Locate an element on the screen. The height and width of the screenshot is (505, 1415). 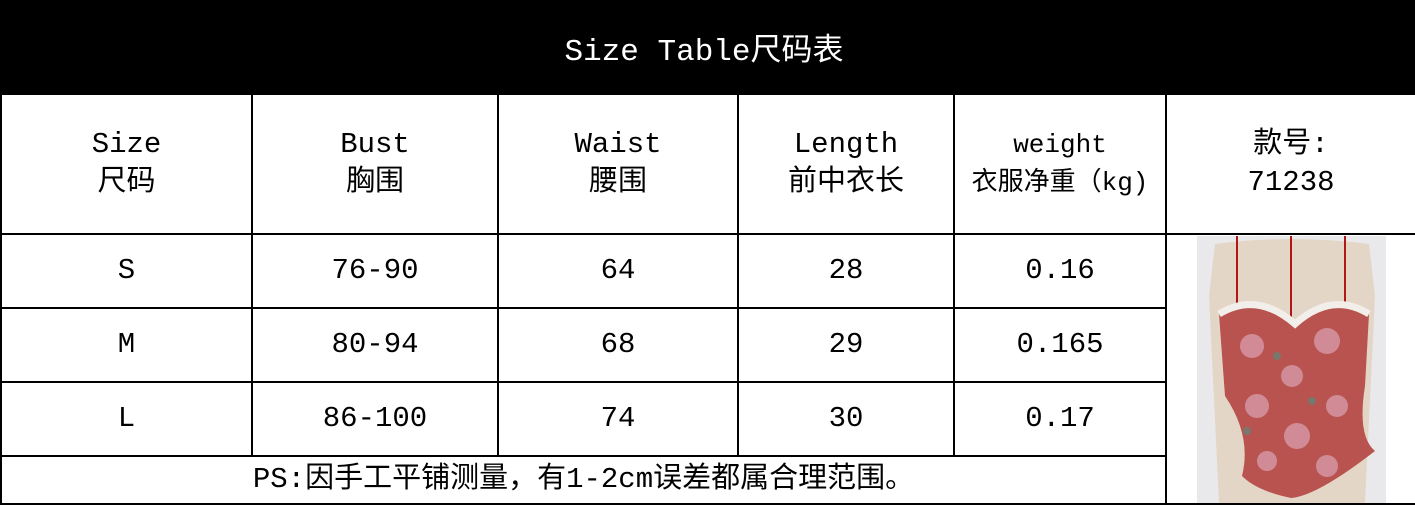
header-waist: Waist 腰围 is located at coordinates (618, 164).